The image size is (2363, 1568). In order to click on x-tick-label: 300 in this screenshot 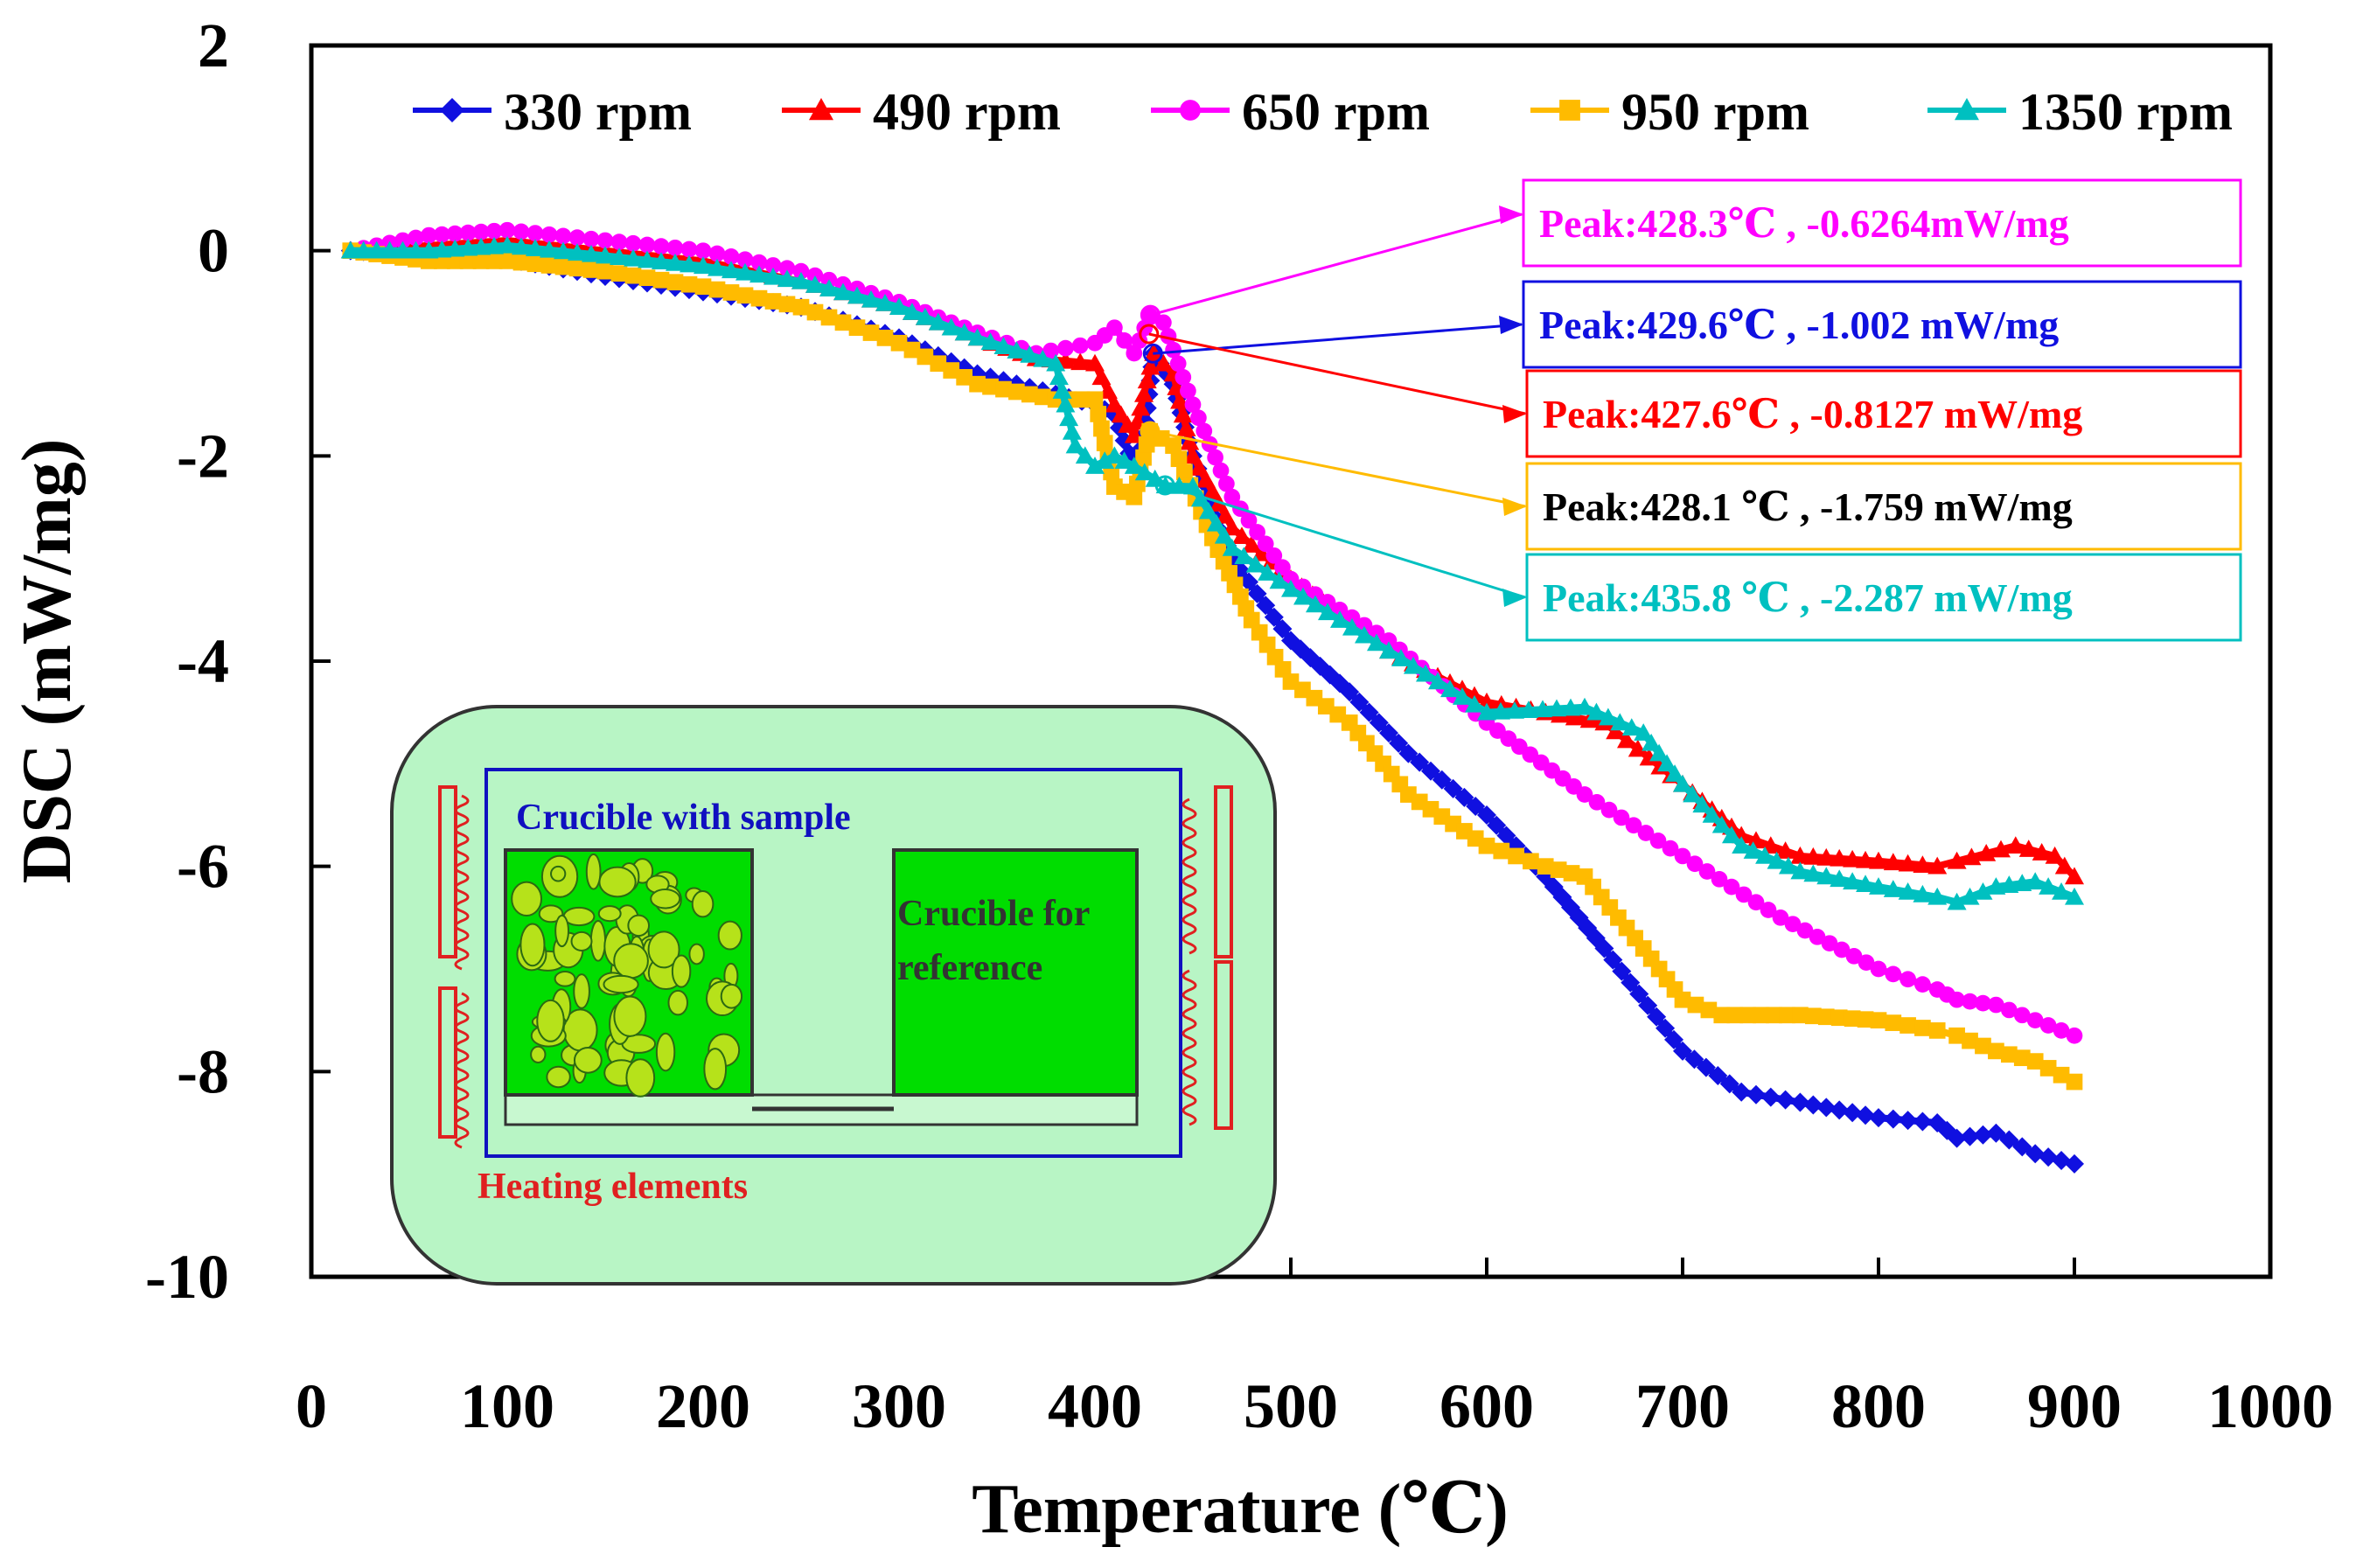, I will do `click(899, 1406)`.